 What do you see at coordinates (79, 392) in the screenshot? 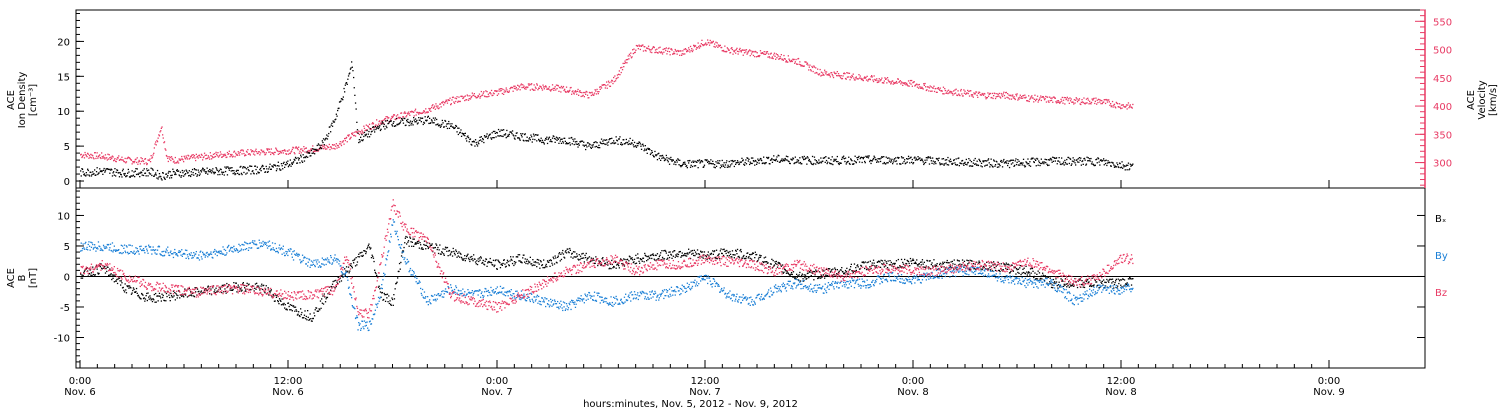
I see `x-tick-date: Nov. 6` at bounding box center [79, 392].